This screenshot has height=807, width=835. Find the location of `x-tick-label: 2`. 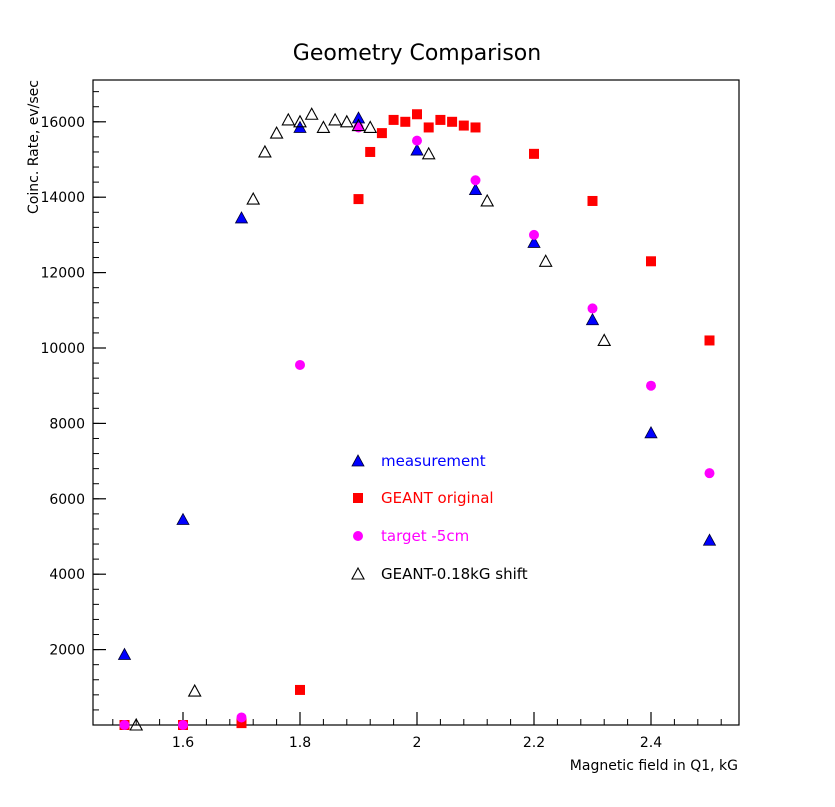

x-tick-label: 2 is located at coordinates (417, 743).